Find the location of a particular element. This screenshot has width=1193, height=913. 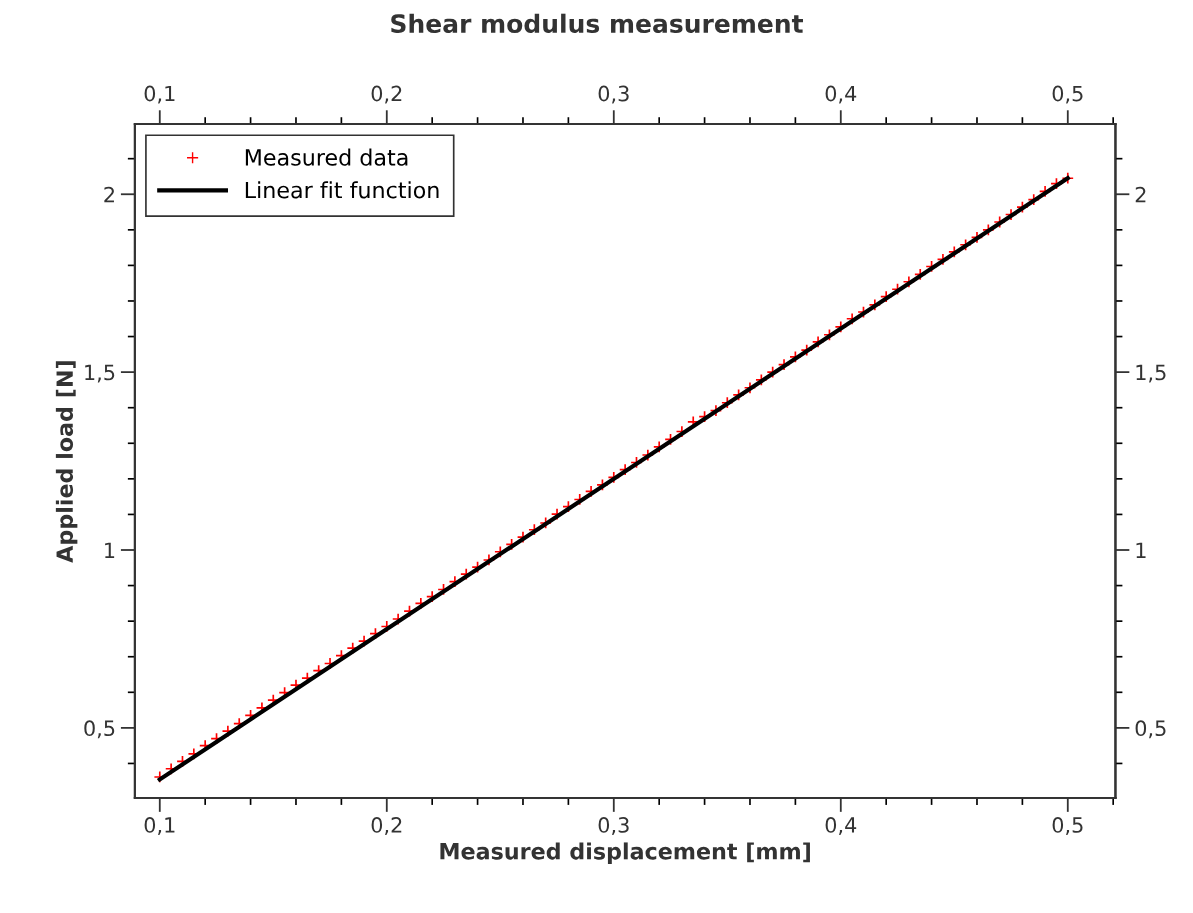

y-tick-label: 2 is located at coordinates (109, 194).